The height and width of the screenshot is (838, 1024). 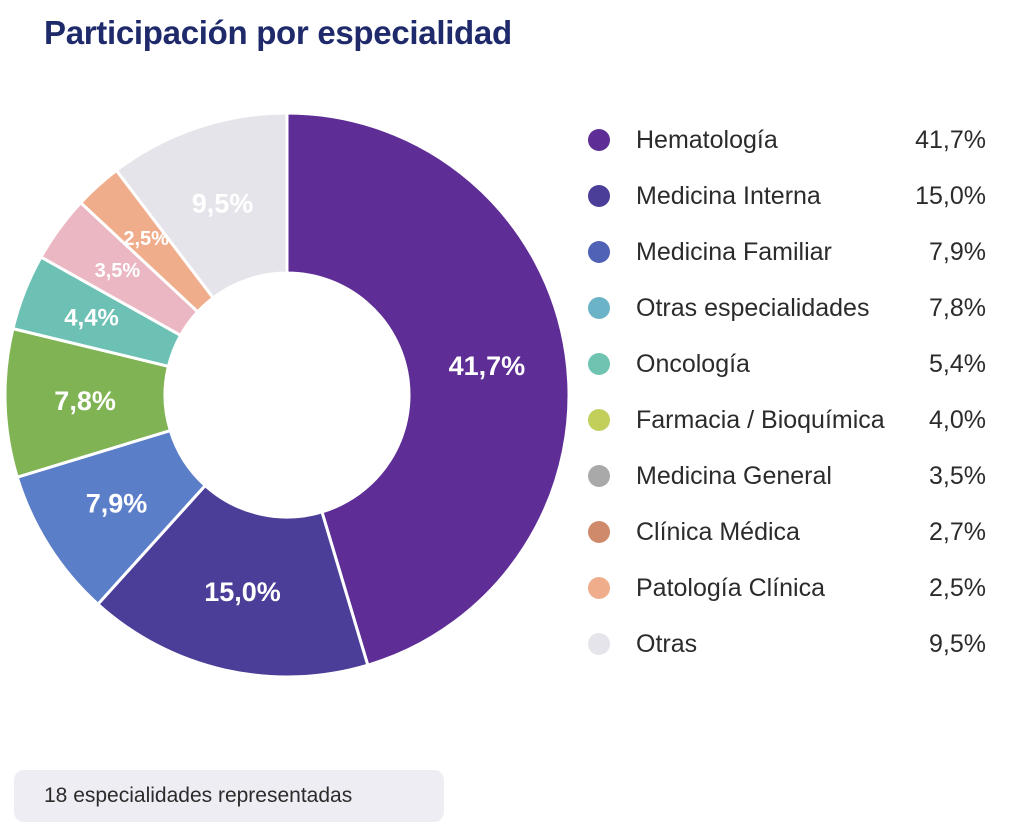 I want to click on legend-item: Medicina Interna 15,0%, so click(x=789, y=196).